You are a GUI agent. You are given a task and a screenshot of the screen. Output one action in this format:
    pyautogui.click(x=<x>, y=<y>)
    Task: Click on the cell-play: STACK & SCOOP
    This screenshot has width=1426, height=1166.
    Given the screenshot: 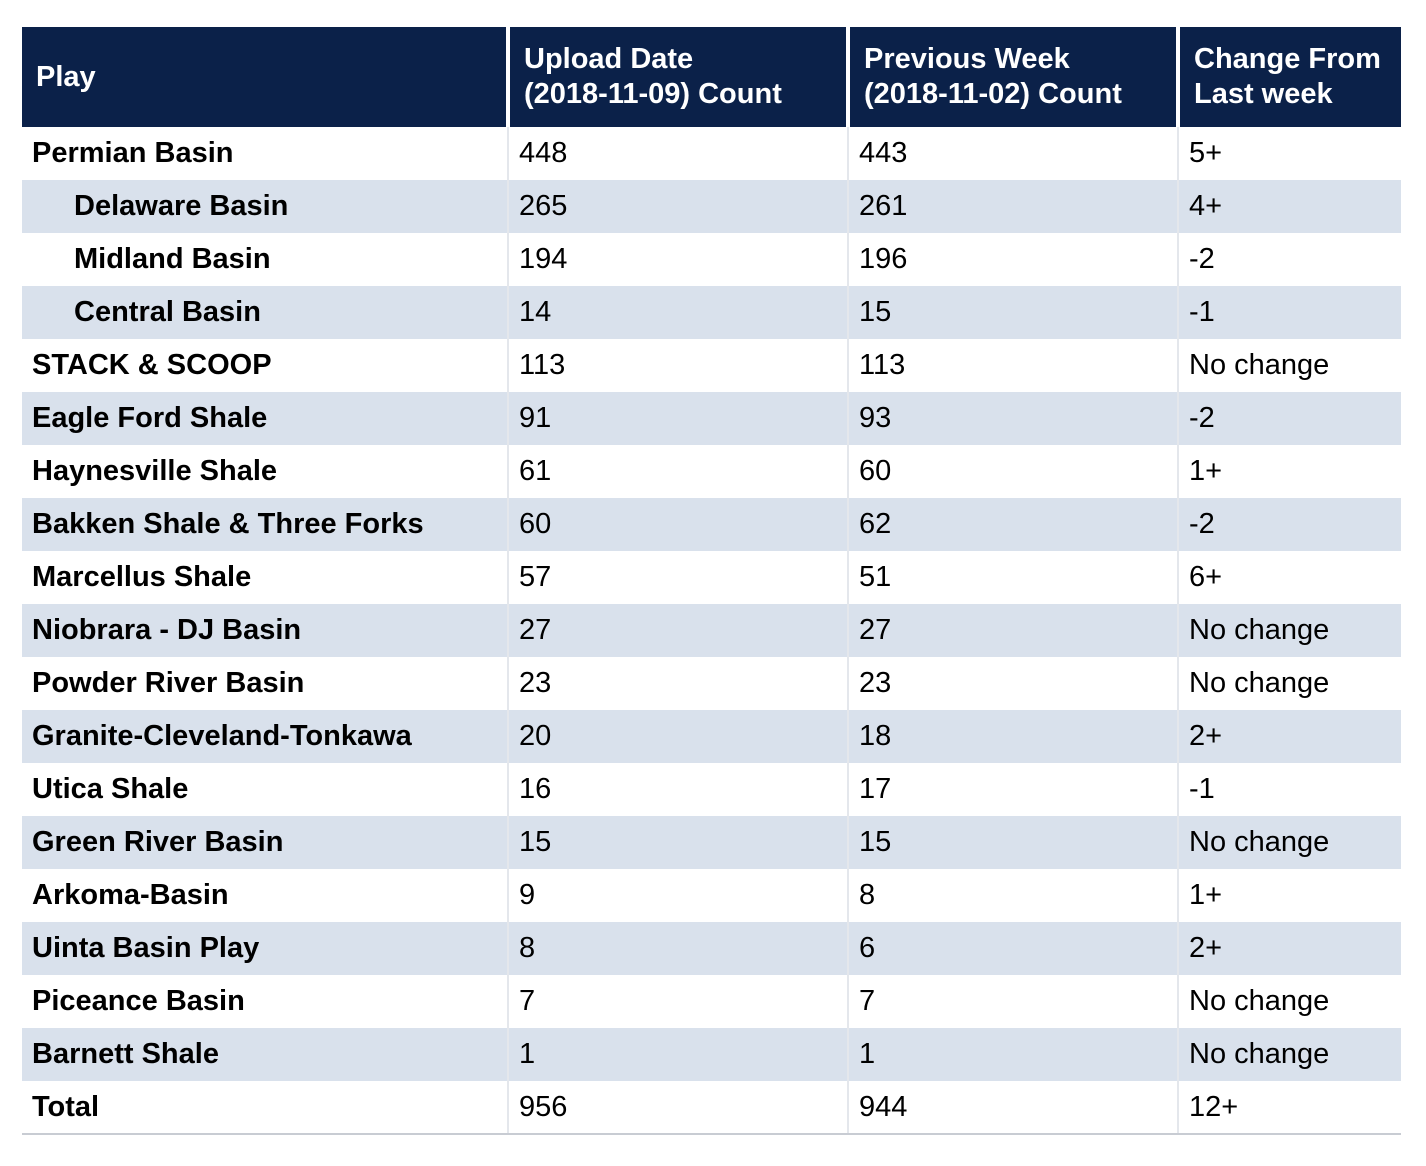 What is the action you would take?
    pyautogui.click(x=265, y=365)
    